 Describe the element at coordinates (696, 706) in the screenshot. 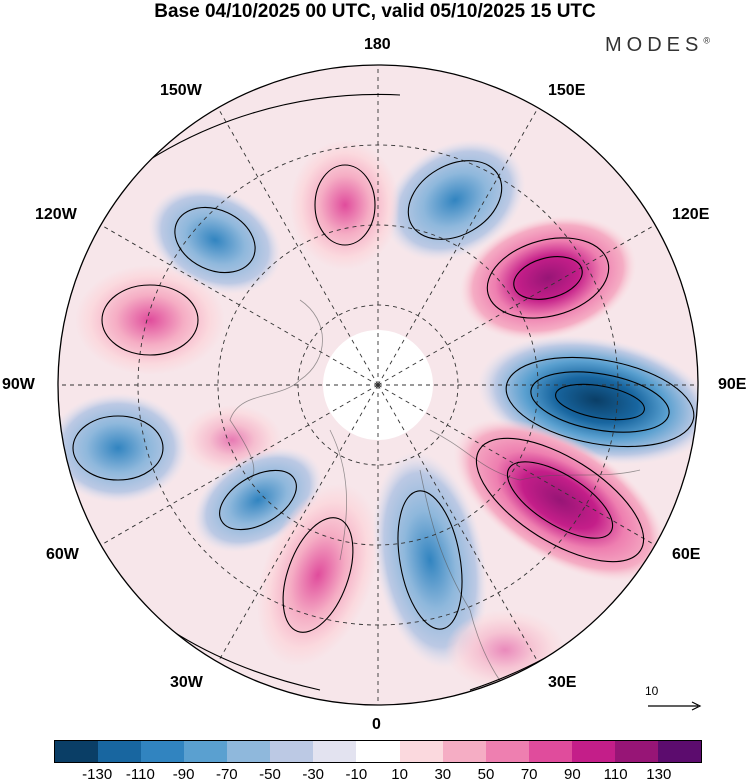

I see `reference-vector-head` at that location.